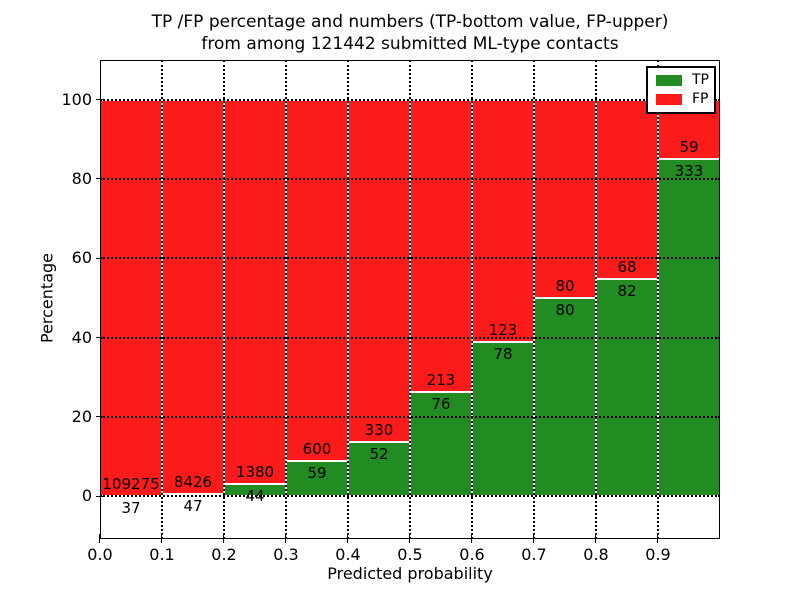  What do you see at coordinates (534, 554) in the screenshot?
I see `x-tick-label: 0.7` at bounding box center [534, 554].